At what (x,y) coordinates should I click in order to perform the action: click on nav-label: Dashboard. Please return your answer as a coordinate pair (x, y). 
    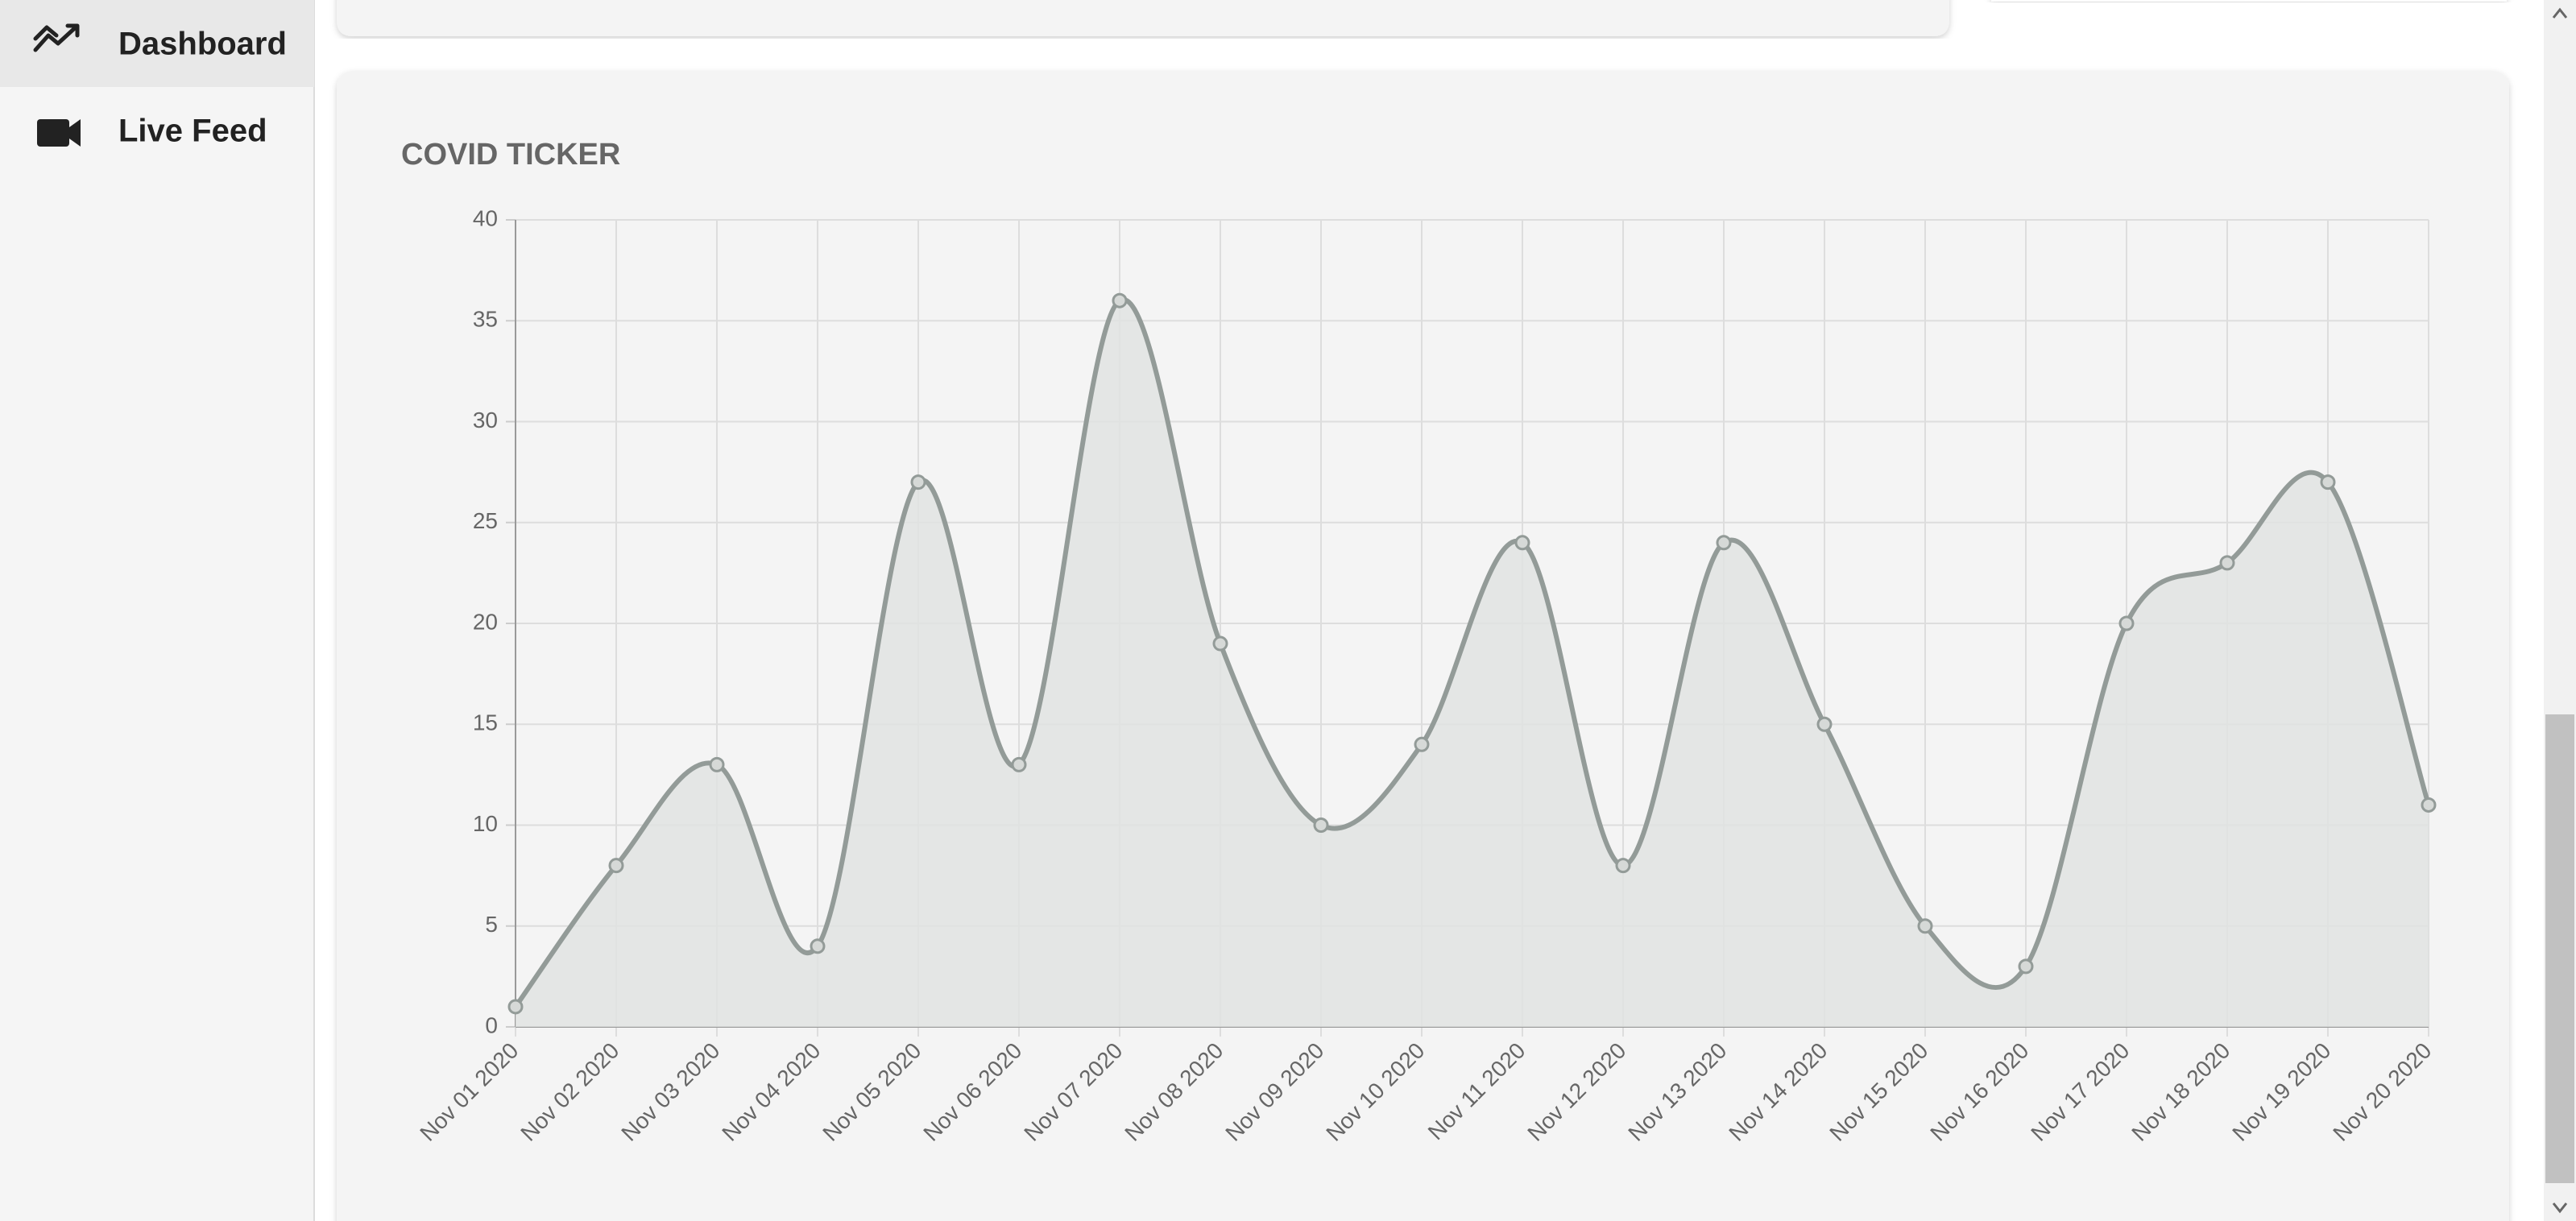
    Looking at the image, I should click on (202, 44).